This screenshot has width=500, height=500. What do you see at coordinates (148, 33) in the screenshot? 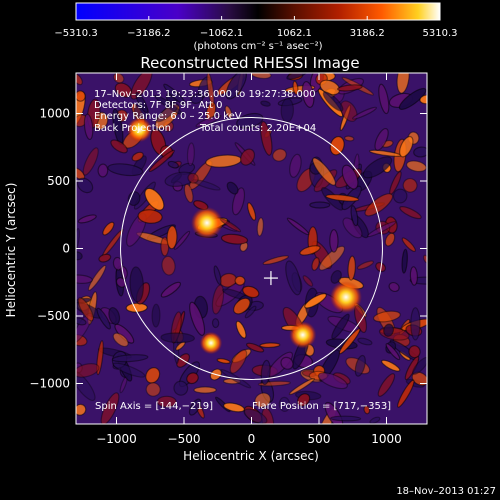
I see `colorbar-tick-label: −3186.2` at bounding box center [148, 33].